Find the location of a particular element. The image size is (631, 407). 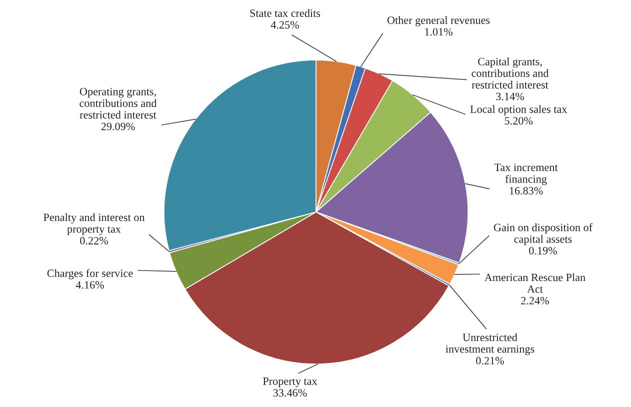

slice-label: Gain on disposition of capital assets is located at coordinates (543, 234).